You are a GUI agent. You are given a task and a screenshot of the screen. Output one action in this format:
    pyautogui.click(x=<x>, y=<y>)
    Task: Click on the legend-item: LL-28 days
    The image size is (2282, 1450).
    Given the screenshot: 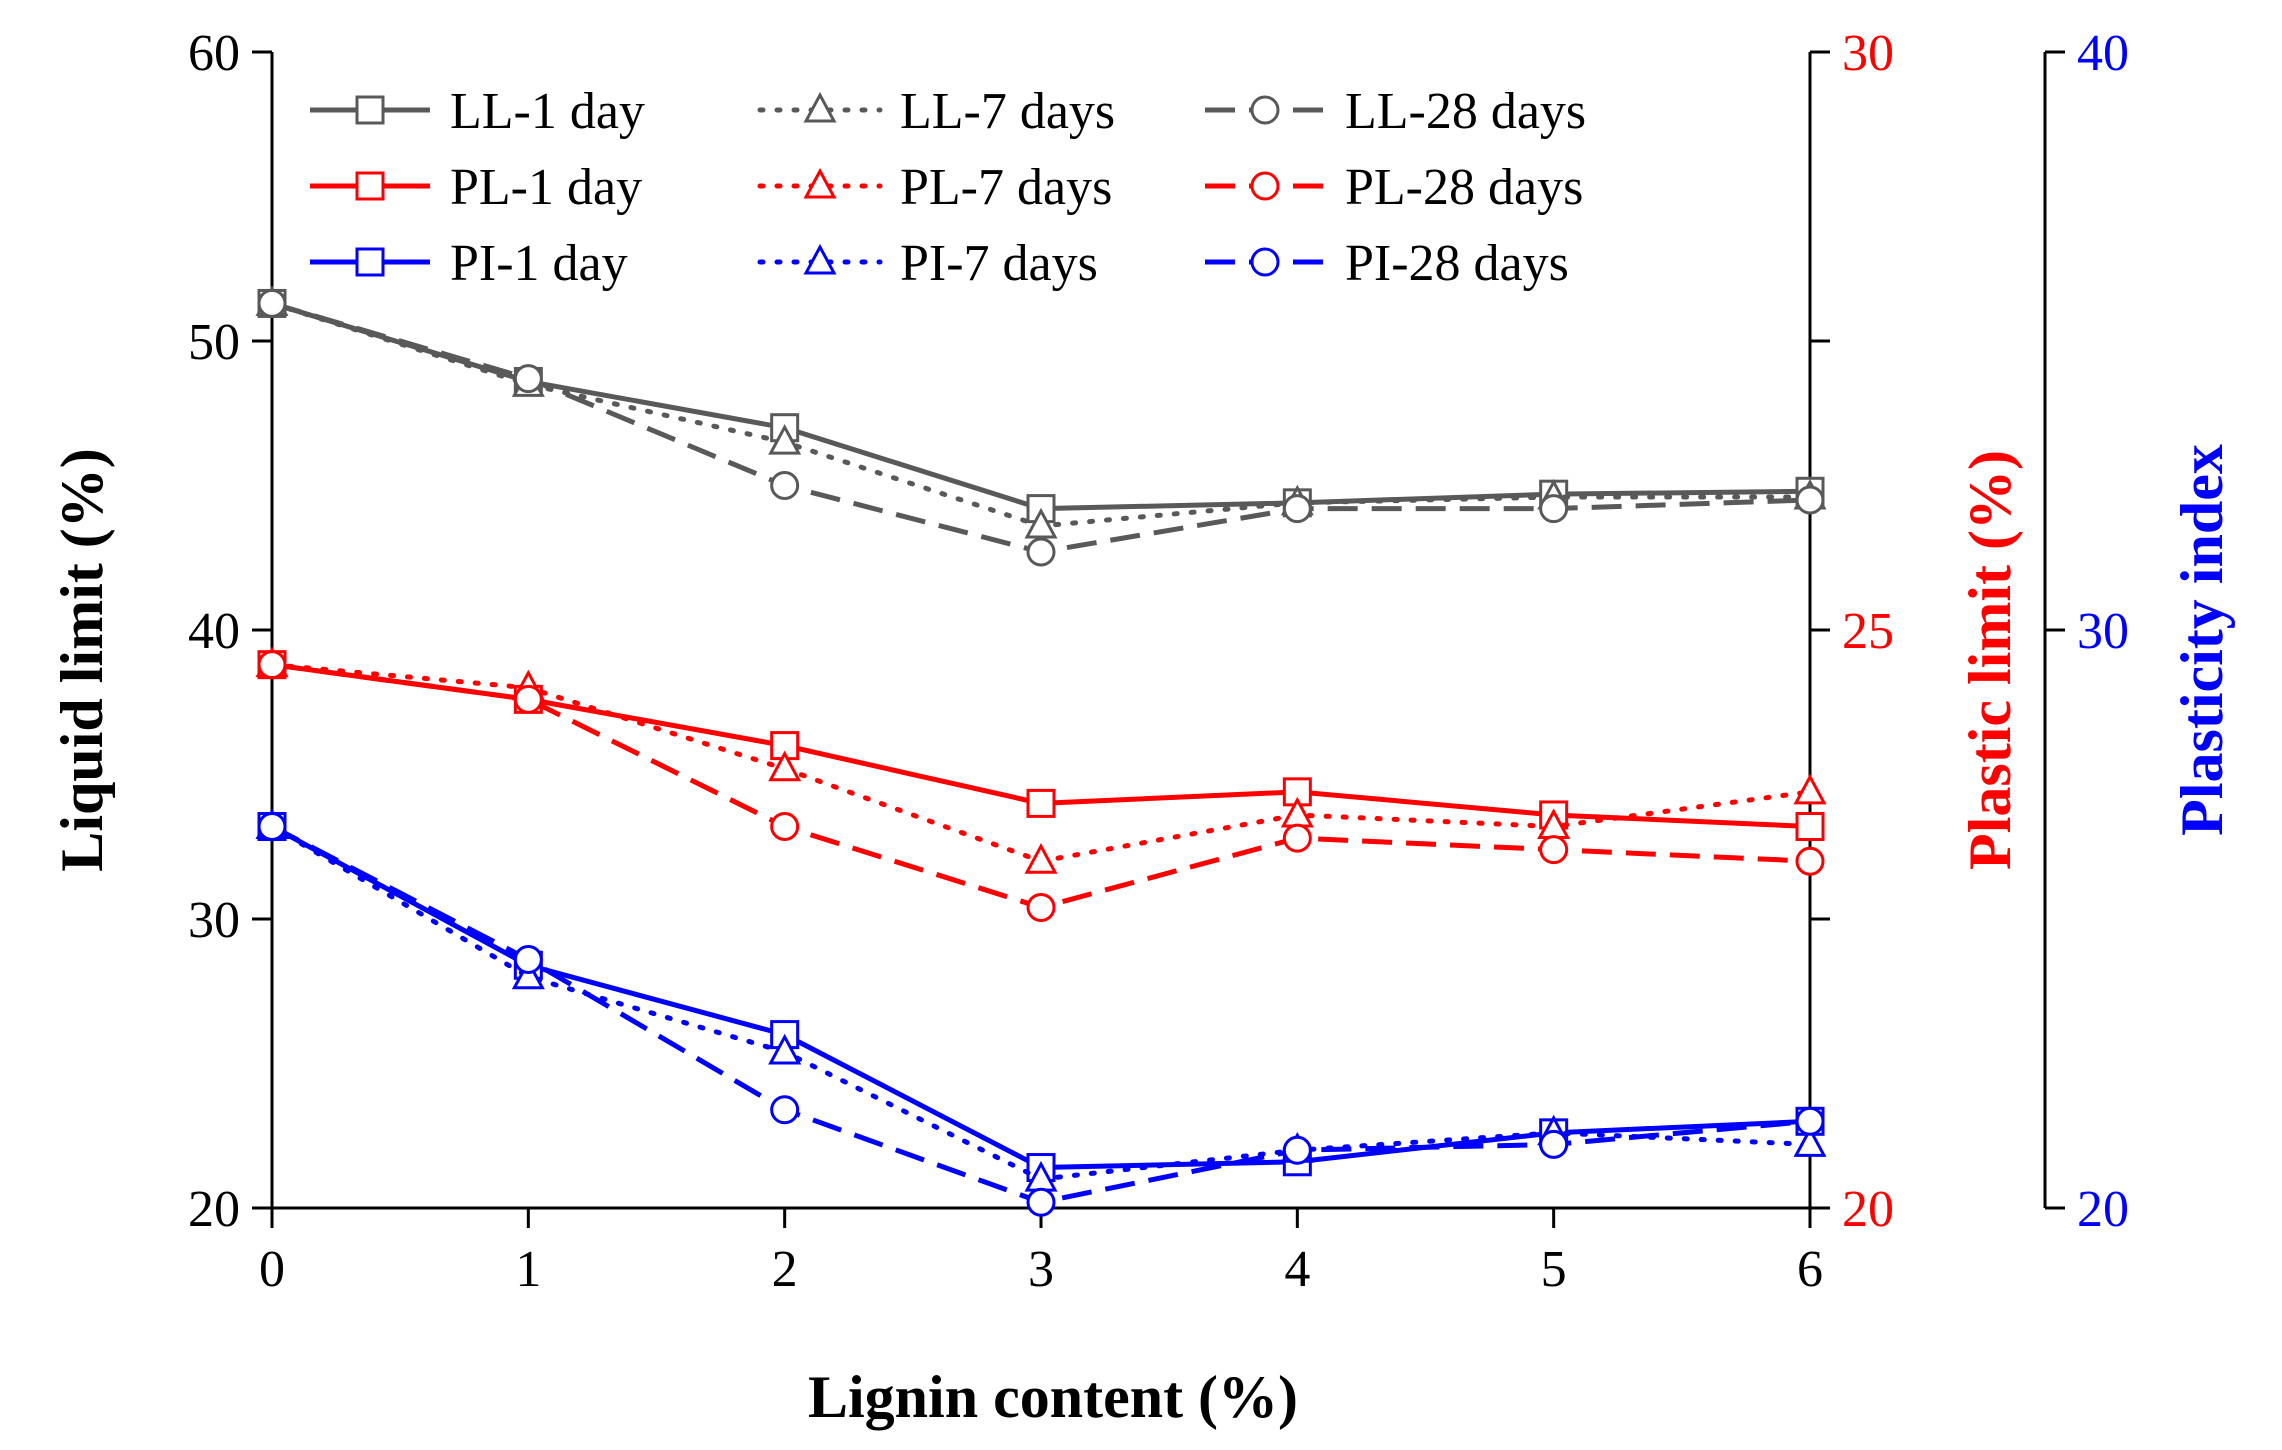 What is the action you would take?
    pyautogui.click(x=1395, y=111)
    